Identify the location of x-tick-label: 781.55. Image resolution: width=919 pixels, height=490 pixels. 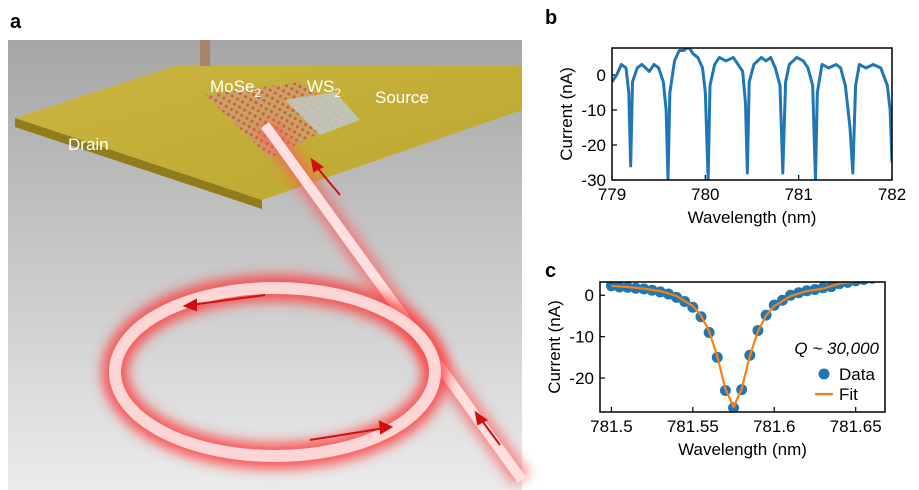
(693, 426).